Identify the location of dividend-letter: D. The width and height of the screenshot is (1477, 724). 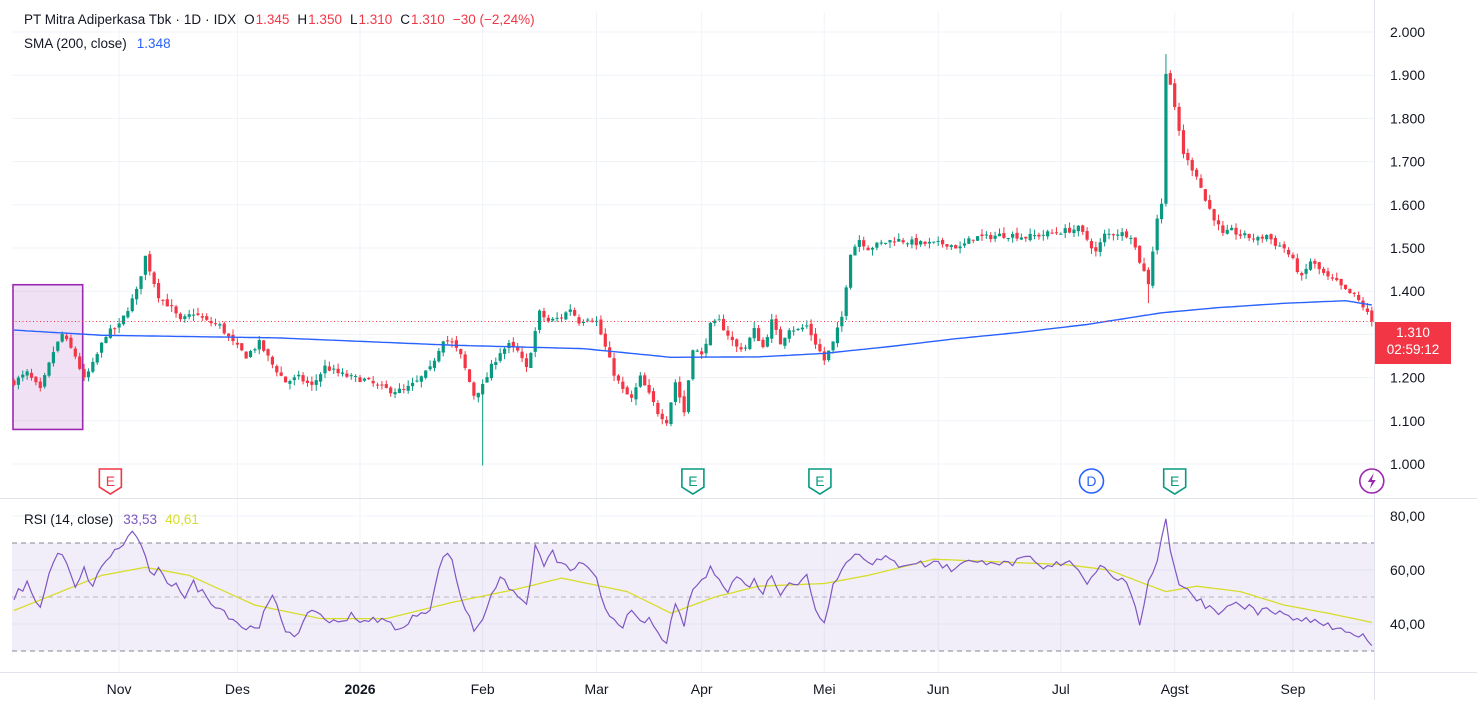
(1091, 481).